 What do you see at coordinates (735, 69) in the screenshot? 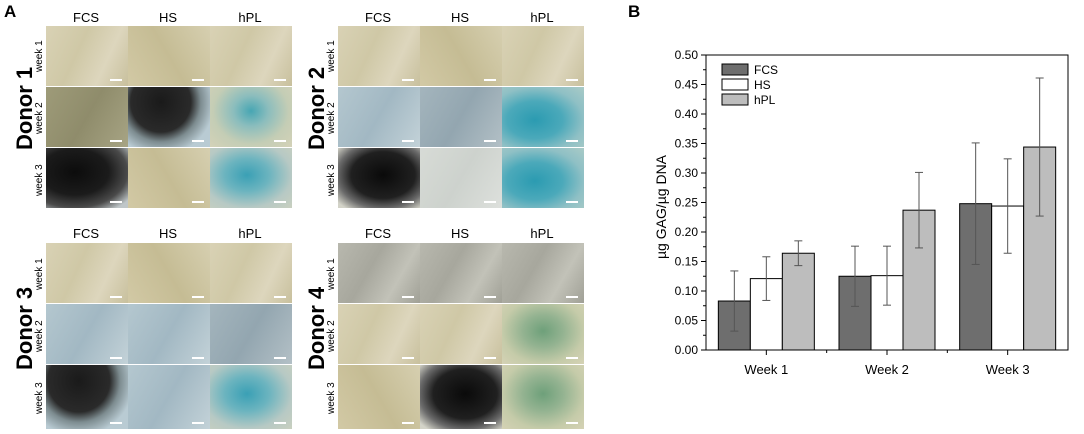
I see `legend-swatch-fcs` at bounding box center [735, 69].